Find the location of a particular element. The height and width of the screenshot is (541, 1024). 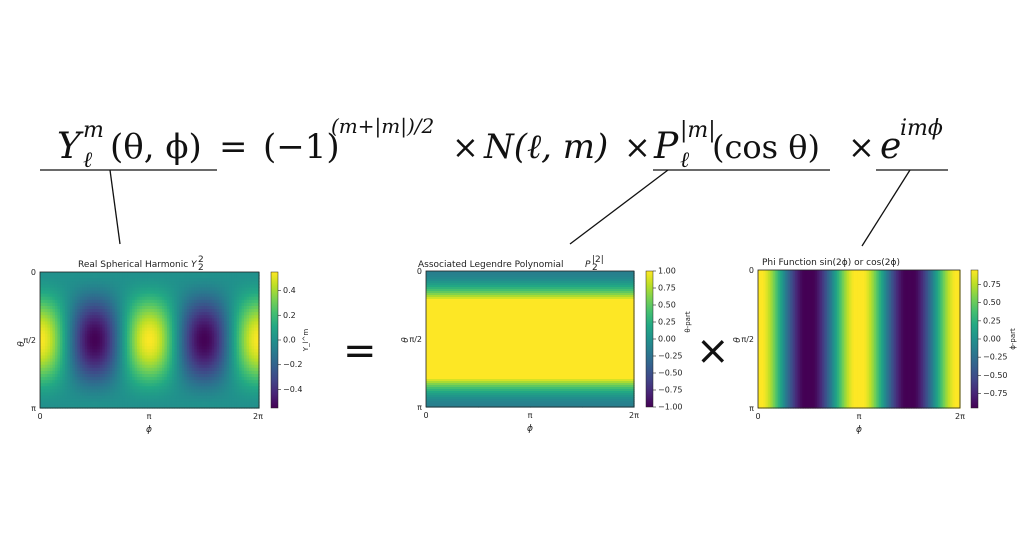

legendre-sub: ℓ is located at coordinates (685, 160).